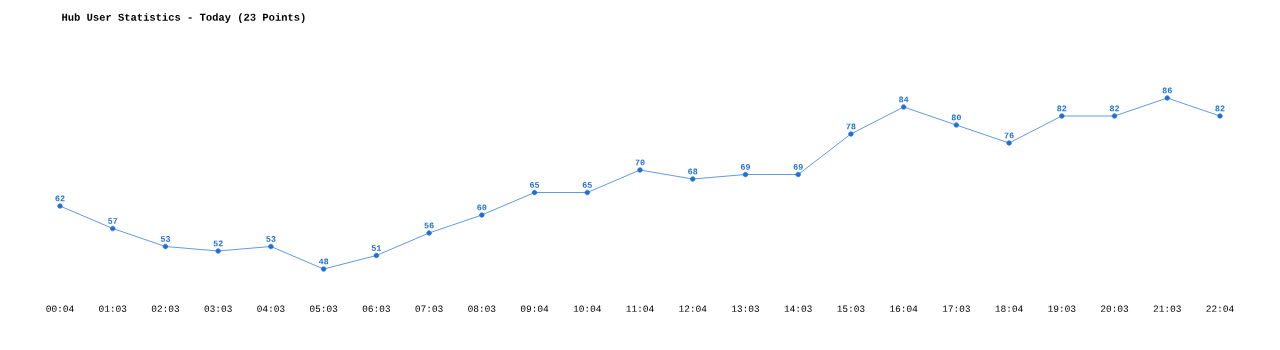 The width and height of the screenshot is (1280, 350). What do you see at coordinates (587, 308) in the screenshot?
I see `x-tick-label: 10:04` at bounding box center [587, 308].